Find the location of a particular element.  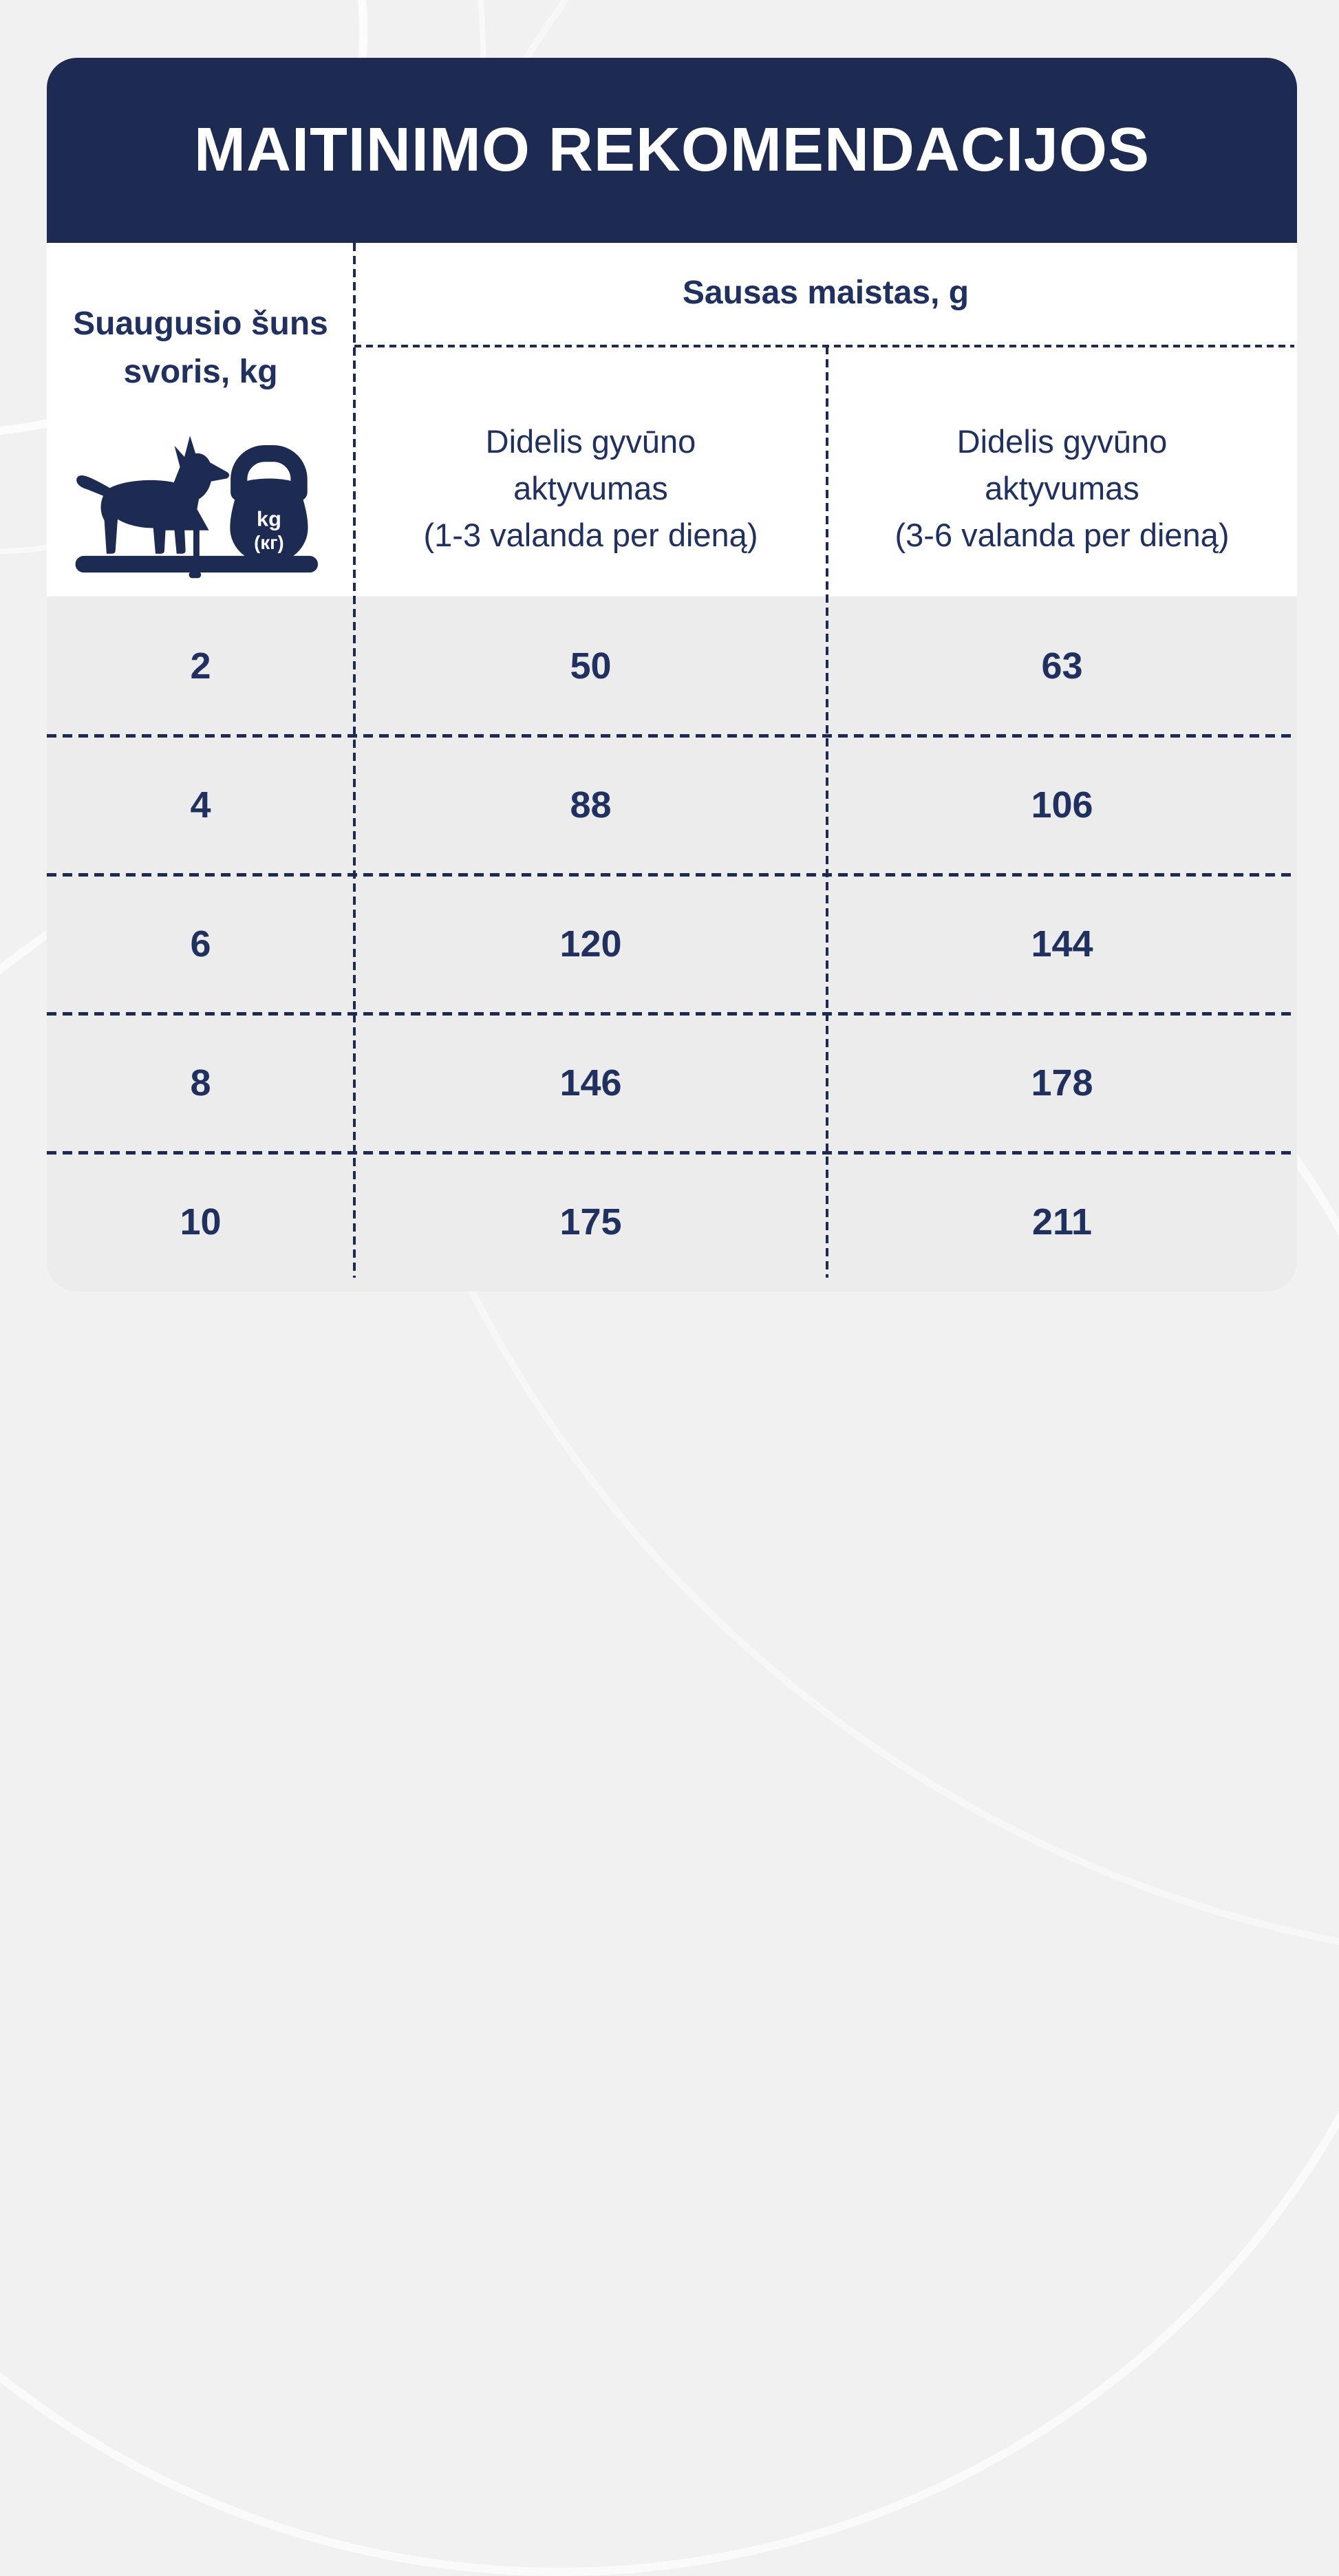

dog-icon is located at coordinates (153, 495).